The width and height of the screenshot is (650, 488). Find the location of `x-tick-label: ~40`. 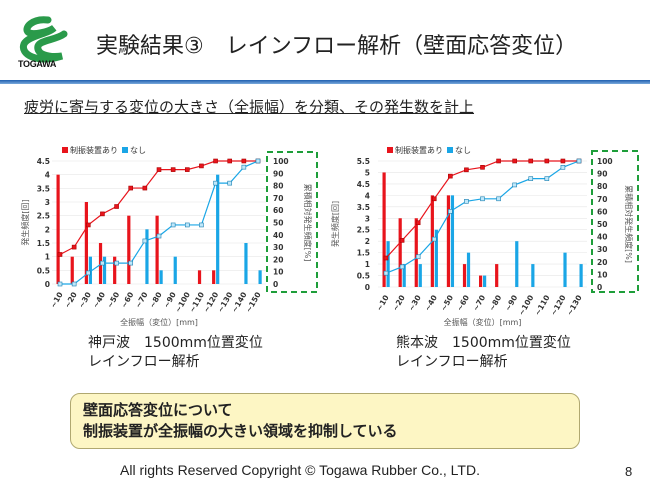

x-tick-label: ~40 is located at coordinates (99, 300).